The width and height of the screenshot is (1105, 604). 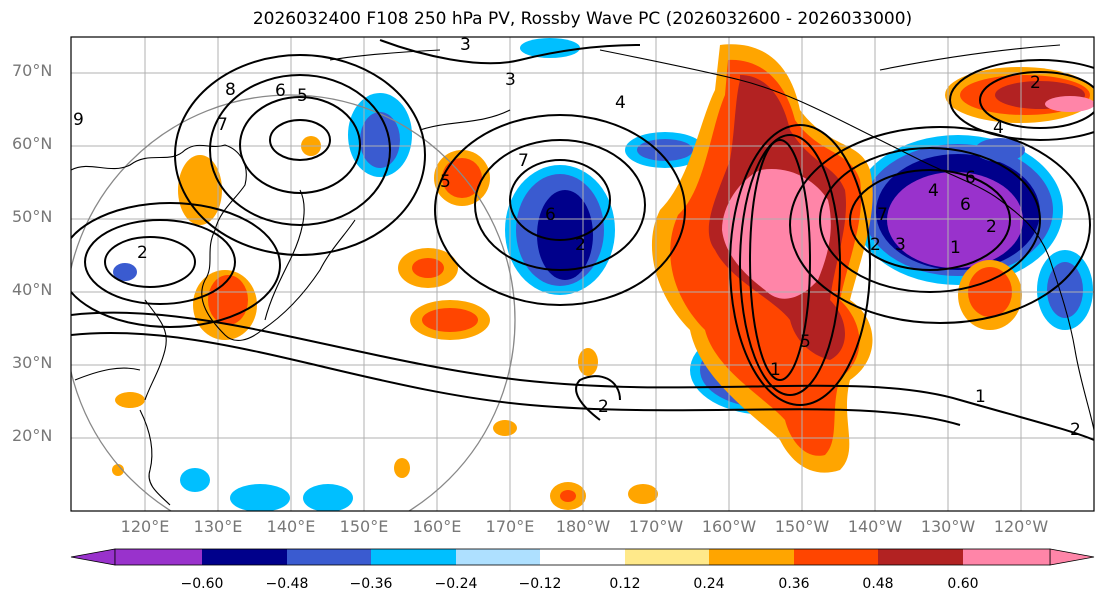 What do you see at coordinates (202, 584) in the screenshot?
I see `colorbar-tick-label: −0.60` at bounding box center [202, 584].